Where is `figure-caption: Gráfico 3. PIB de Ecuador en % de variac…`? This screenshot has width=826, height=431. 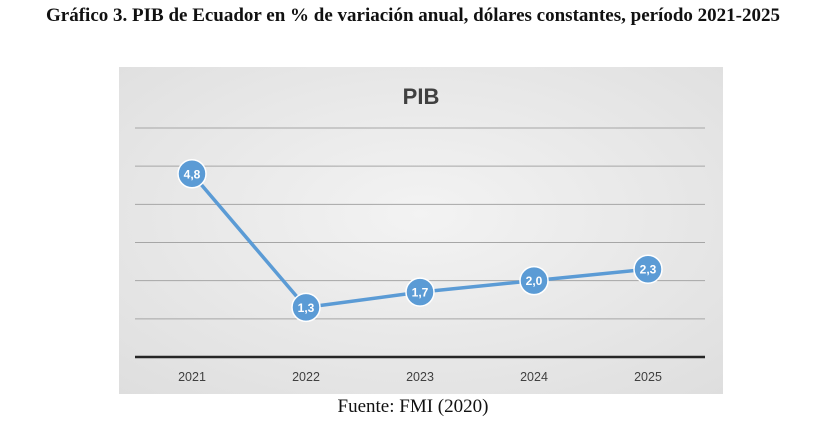 figure-caption: Gráfico 3. PIB de Ecuador en % de variac… is located at coordinates (413, 15).